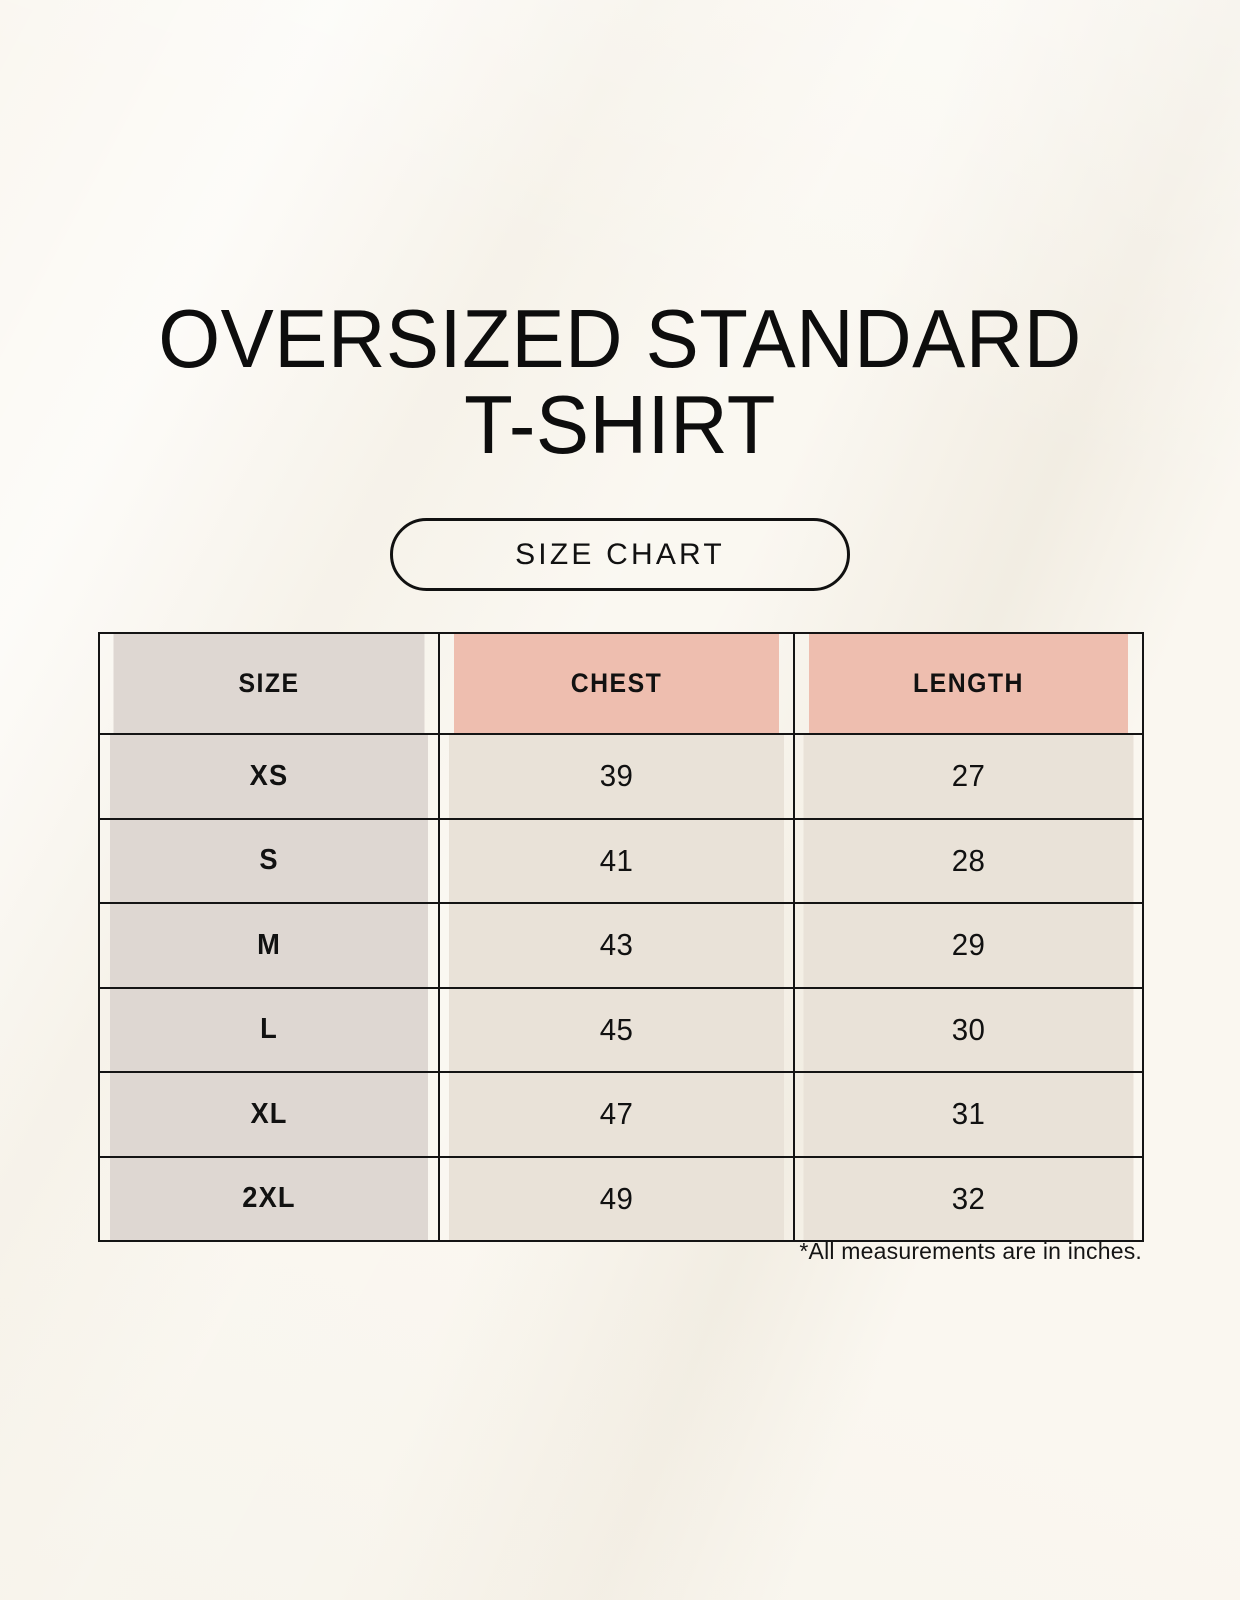  I want to click on cell-chest: 39, so click(616, 776).